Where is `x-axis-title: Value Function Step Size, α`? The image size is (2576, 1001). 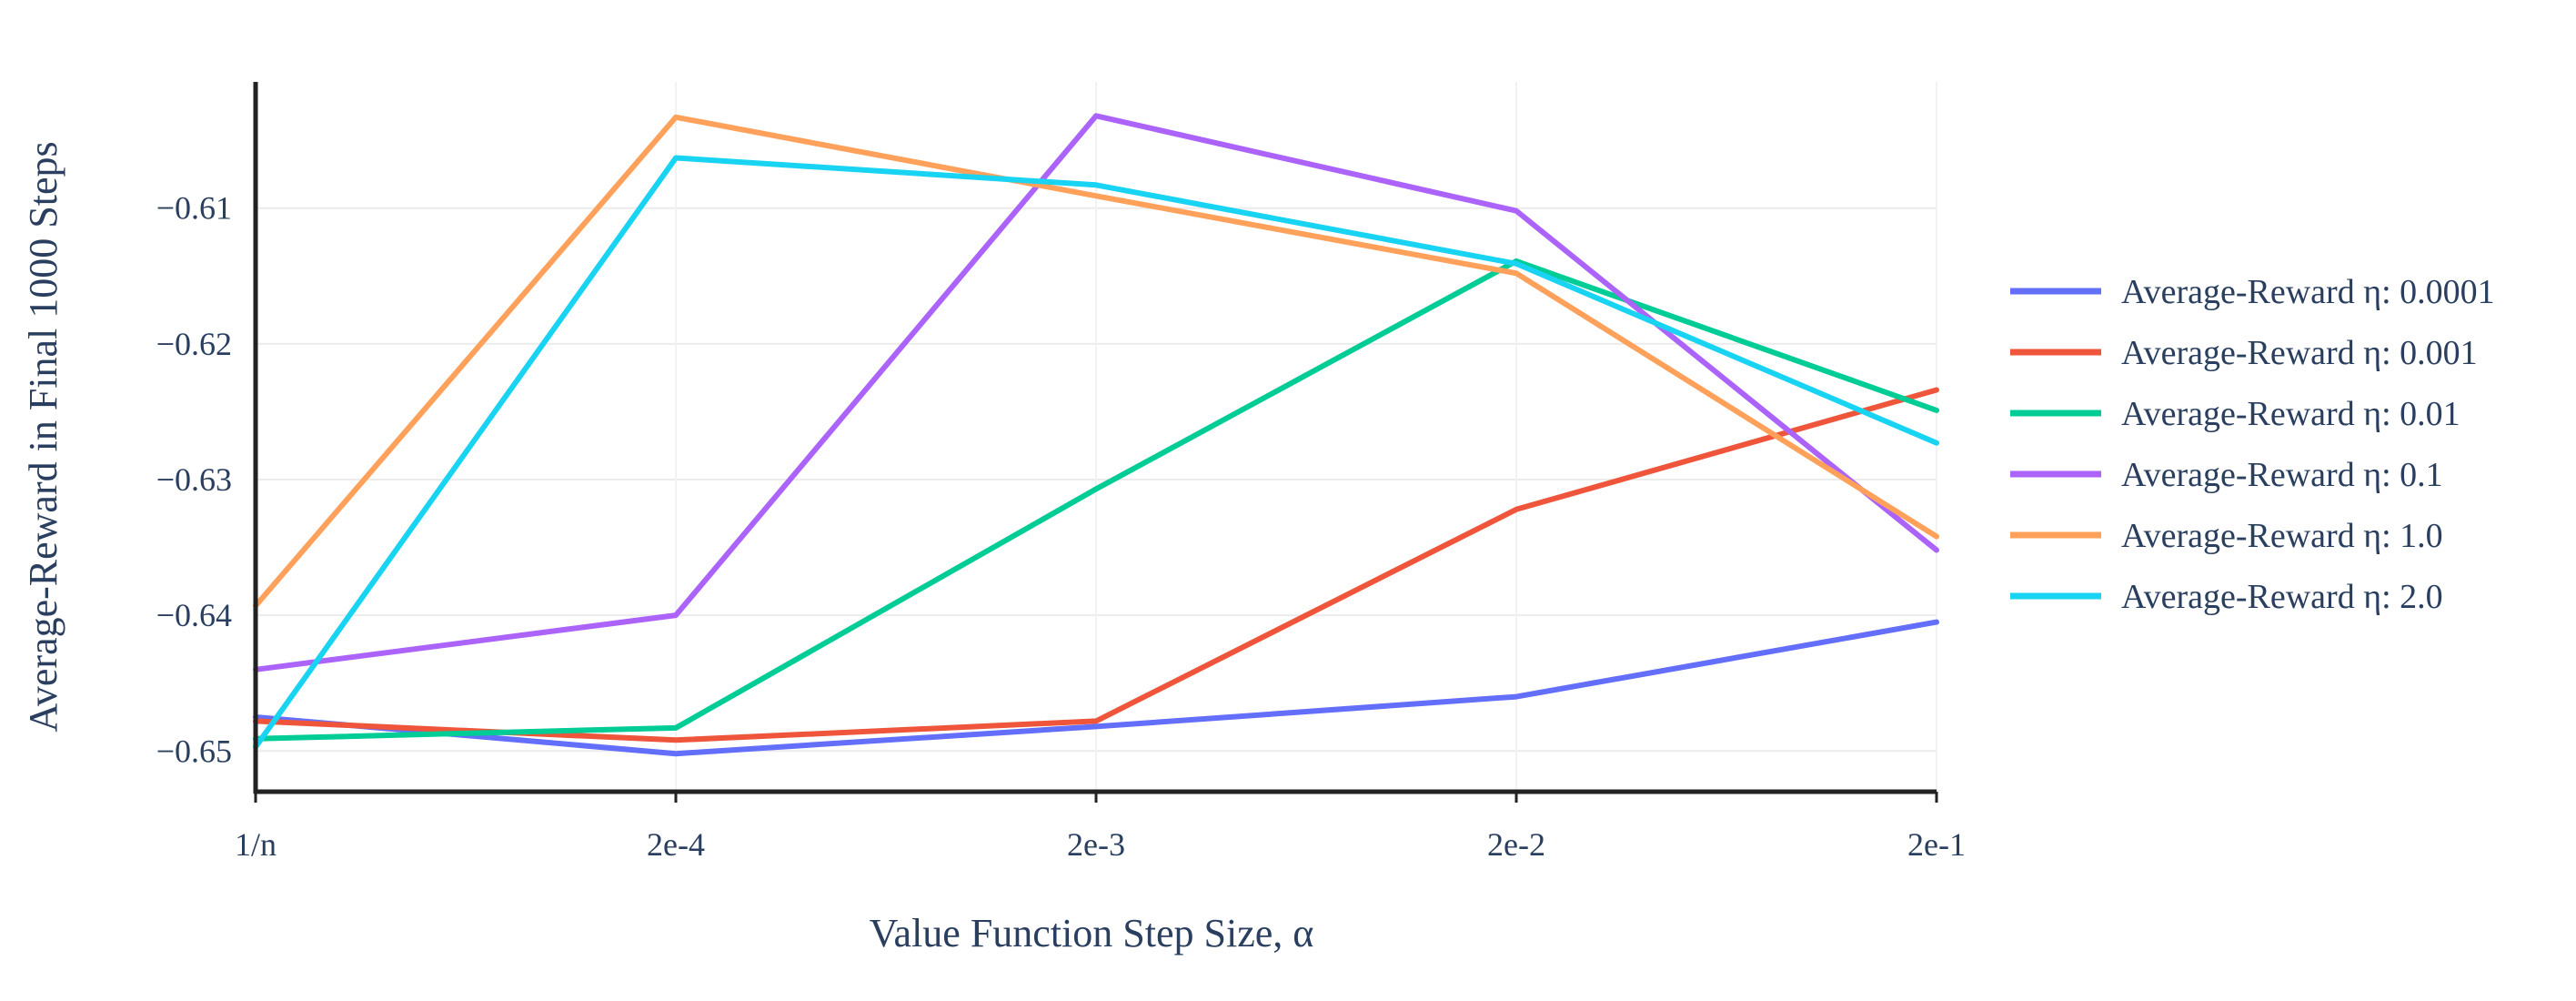
x-axis-title: Value Function Step Size, α is located at coordinates (1092, 934).